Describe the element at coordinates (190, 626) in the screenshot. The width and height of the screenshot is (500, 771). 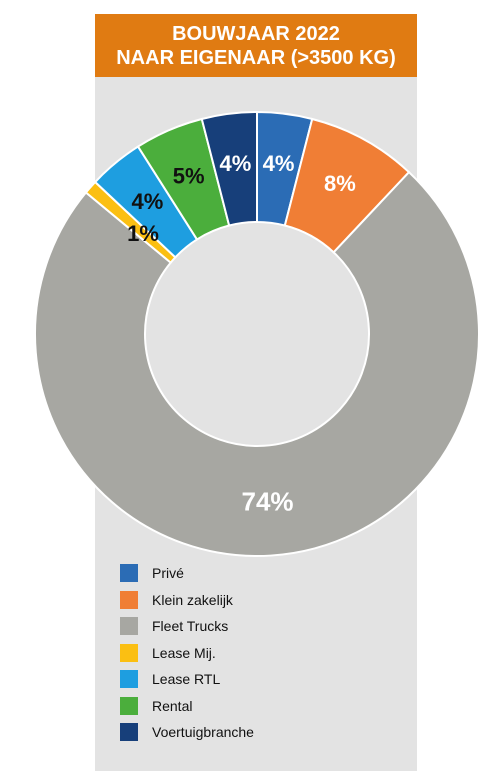
I see `legend-label-2: Fleet Trucks` at that location.